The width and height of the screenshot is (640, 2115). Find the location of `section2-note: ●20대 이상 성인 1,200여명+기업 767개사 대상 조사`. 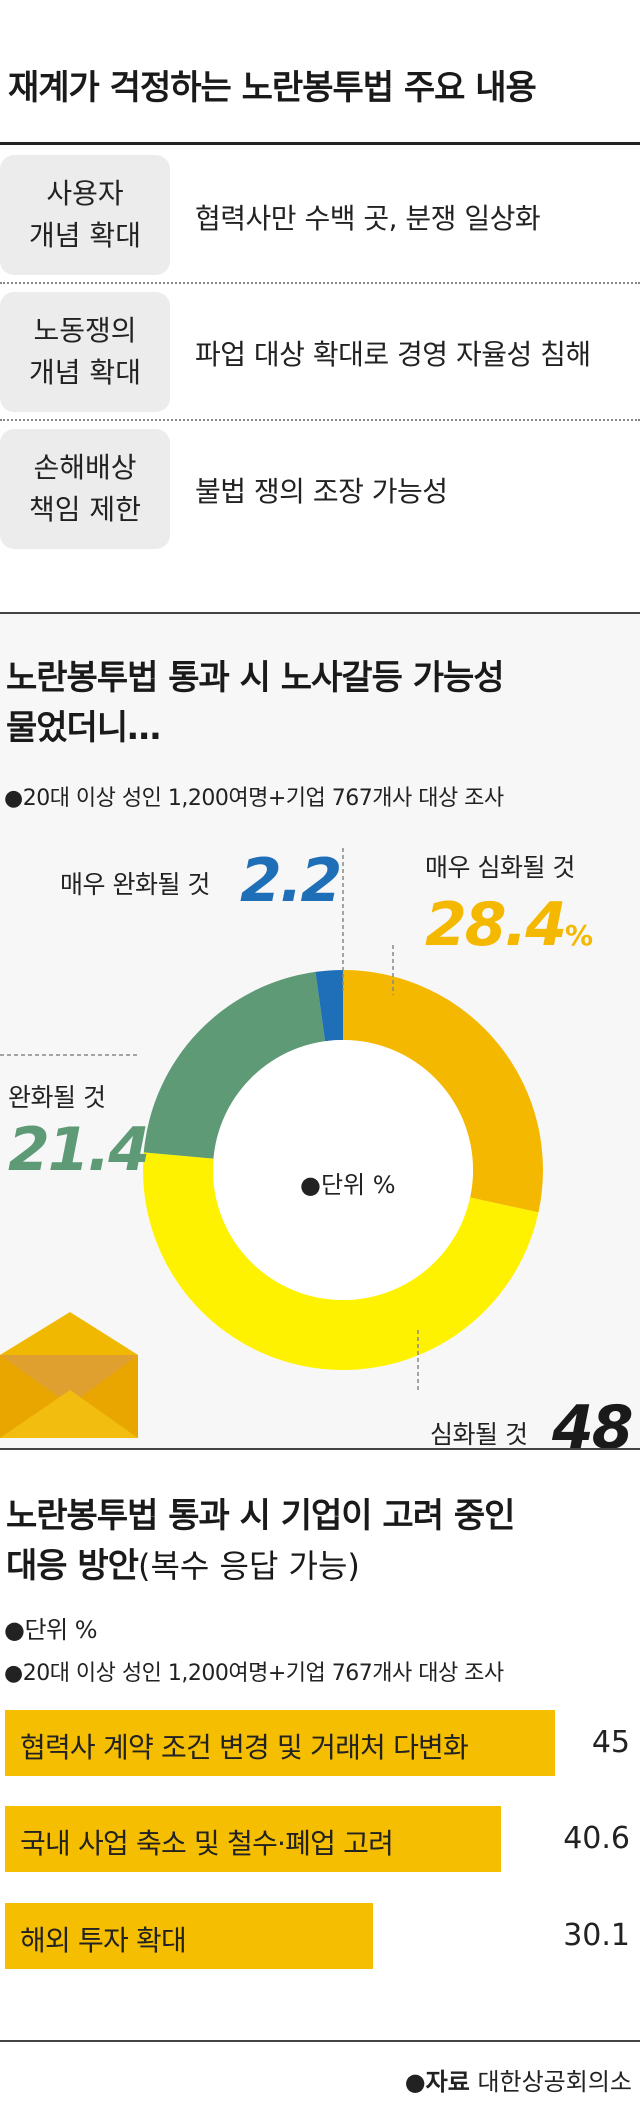

section2-note: ●20대 이상 성인 1,200여명+기업 767개사 대상 조사 is located at coordinates (254, 798).